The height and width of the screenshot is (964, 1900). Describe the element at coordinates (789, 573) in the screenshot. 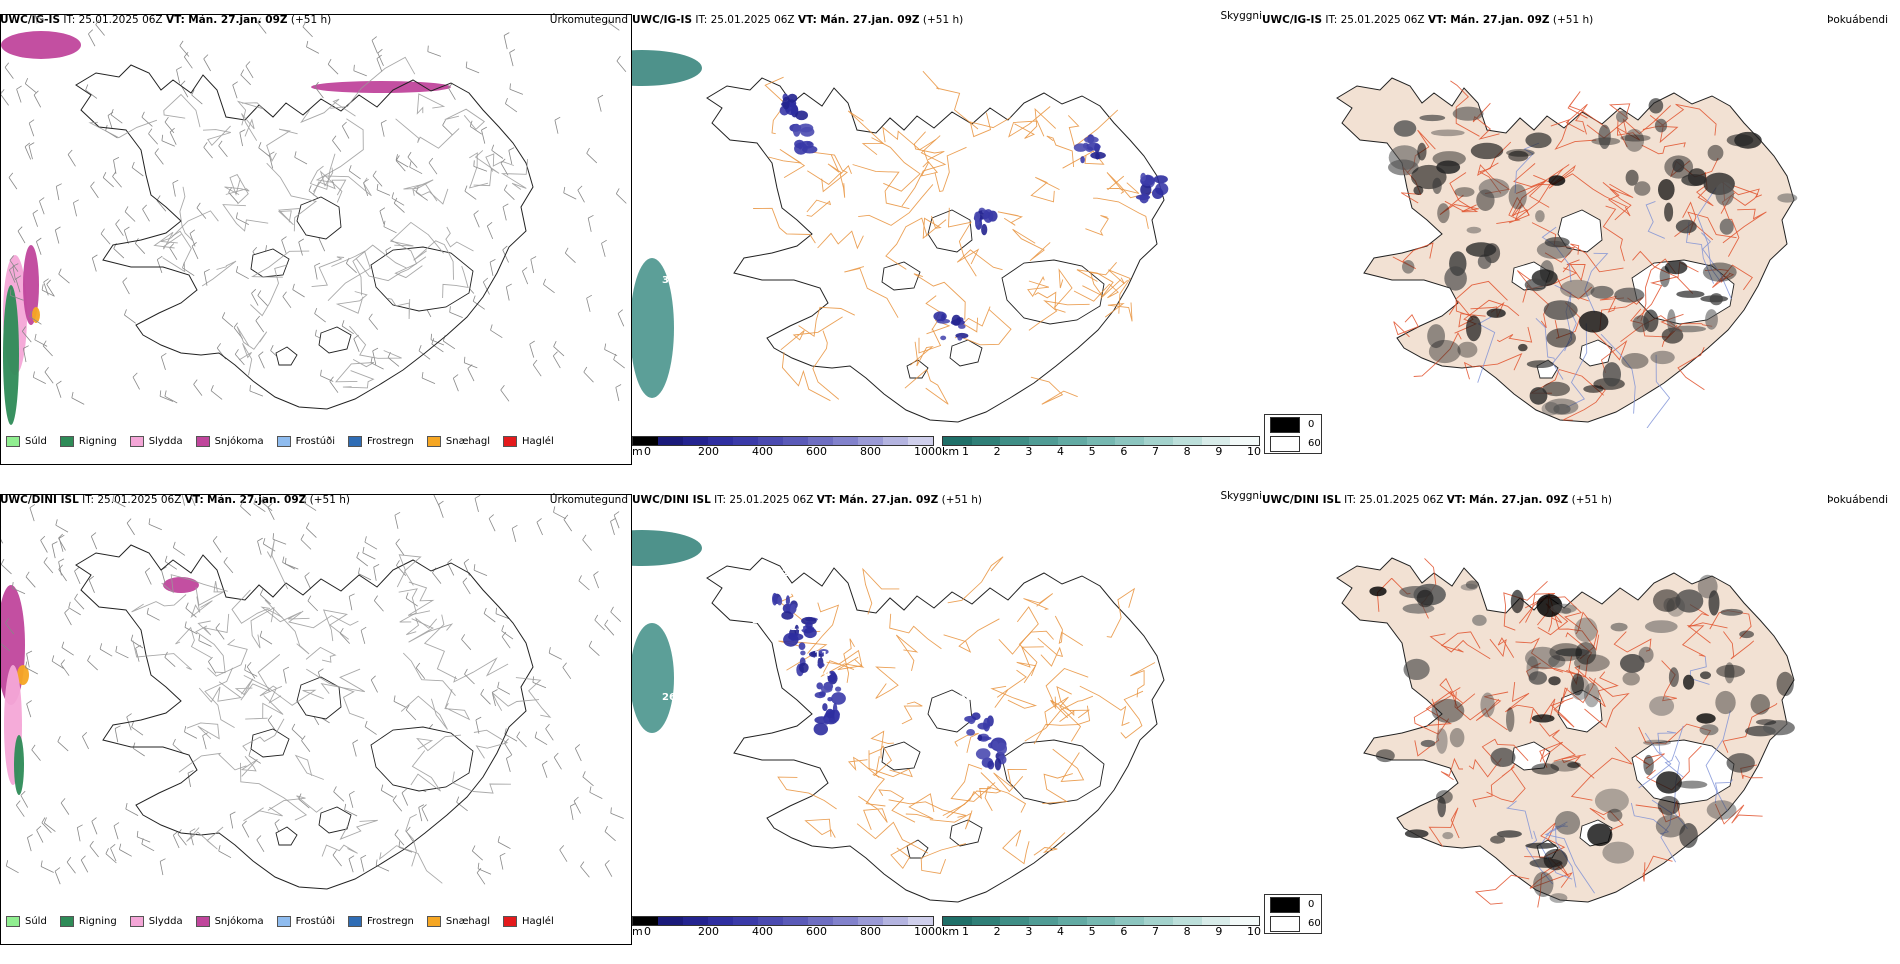

I see `cloudbase-value-label: 25` at that location.